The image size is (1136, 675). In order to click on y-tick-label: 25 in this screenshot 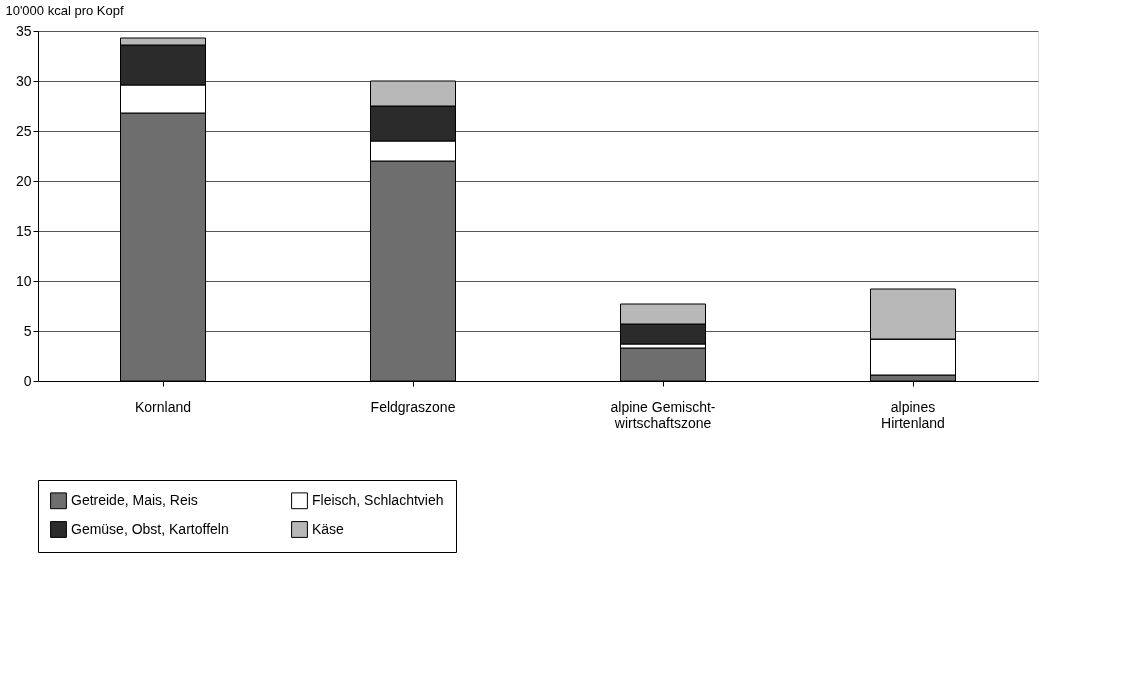, I will do `click(23, 130)`.